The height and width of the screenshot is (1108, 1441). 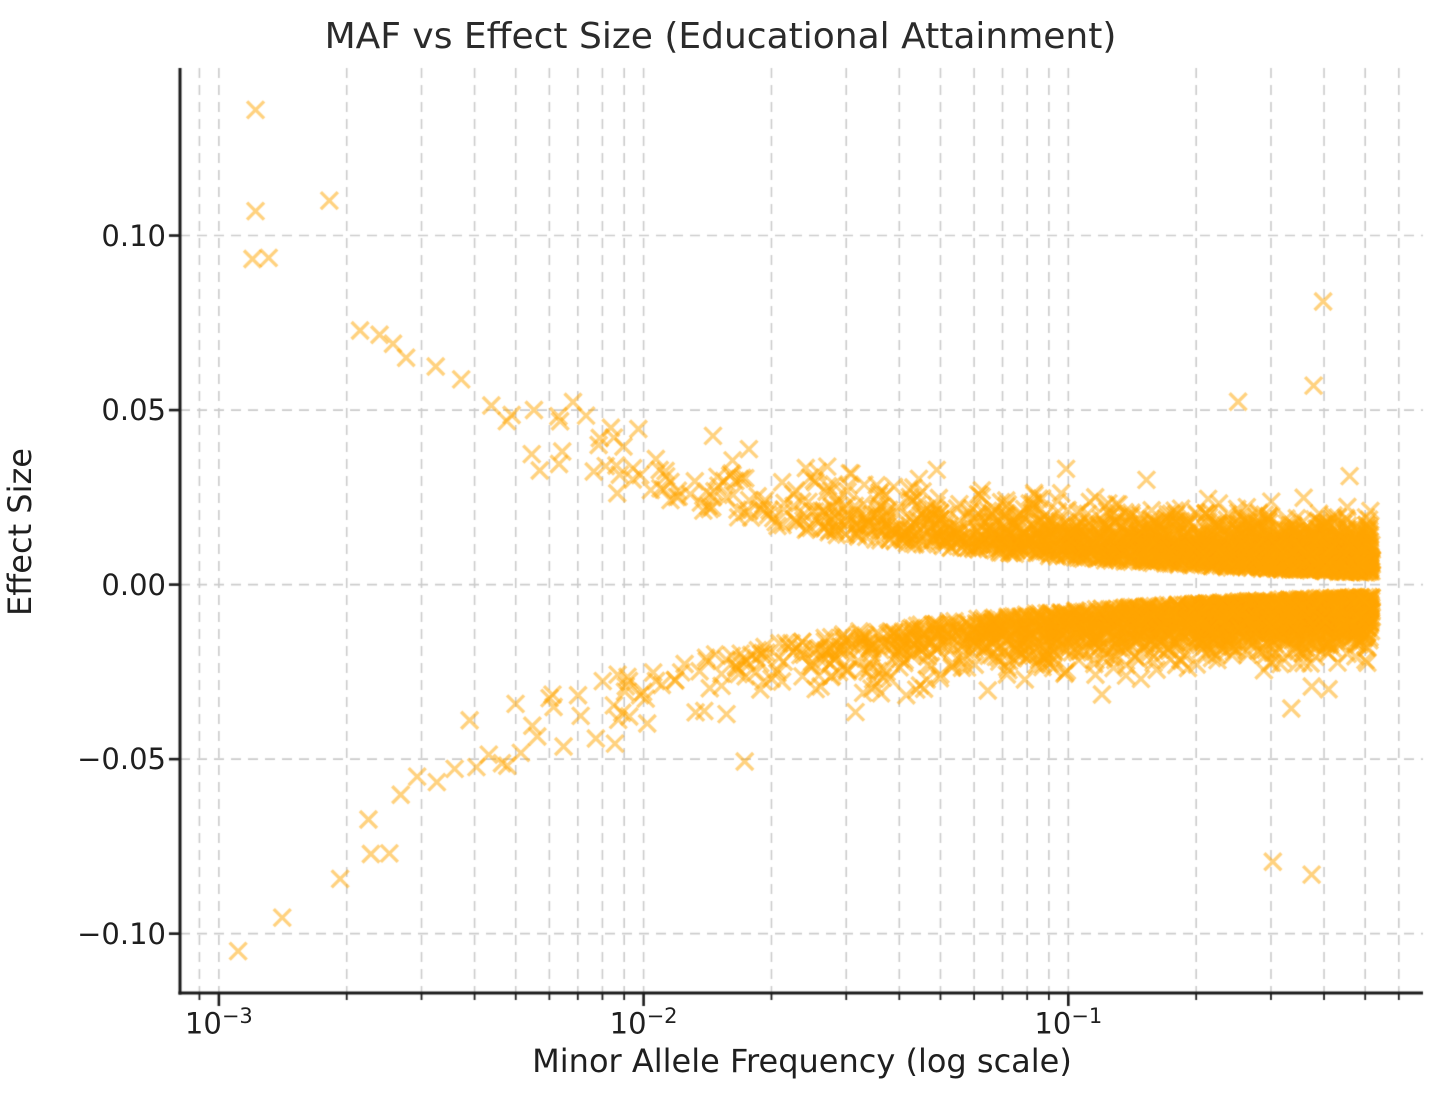 What do you see at coordinates (133, 235) in the screenshot?
I see `y-tick-label: 0.10` at bounding box center [133, 235].